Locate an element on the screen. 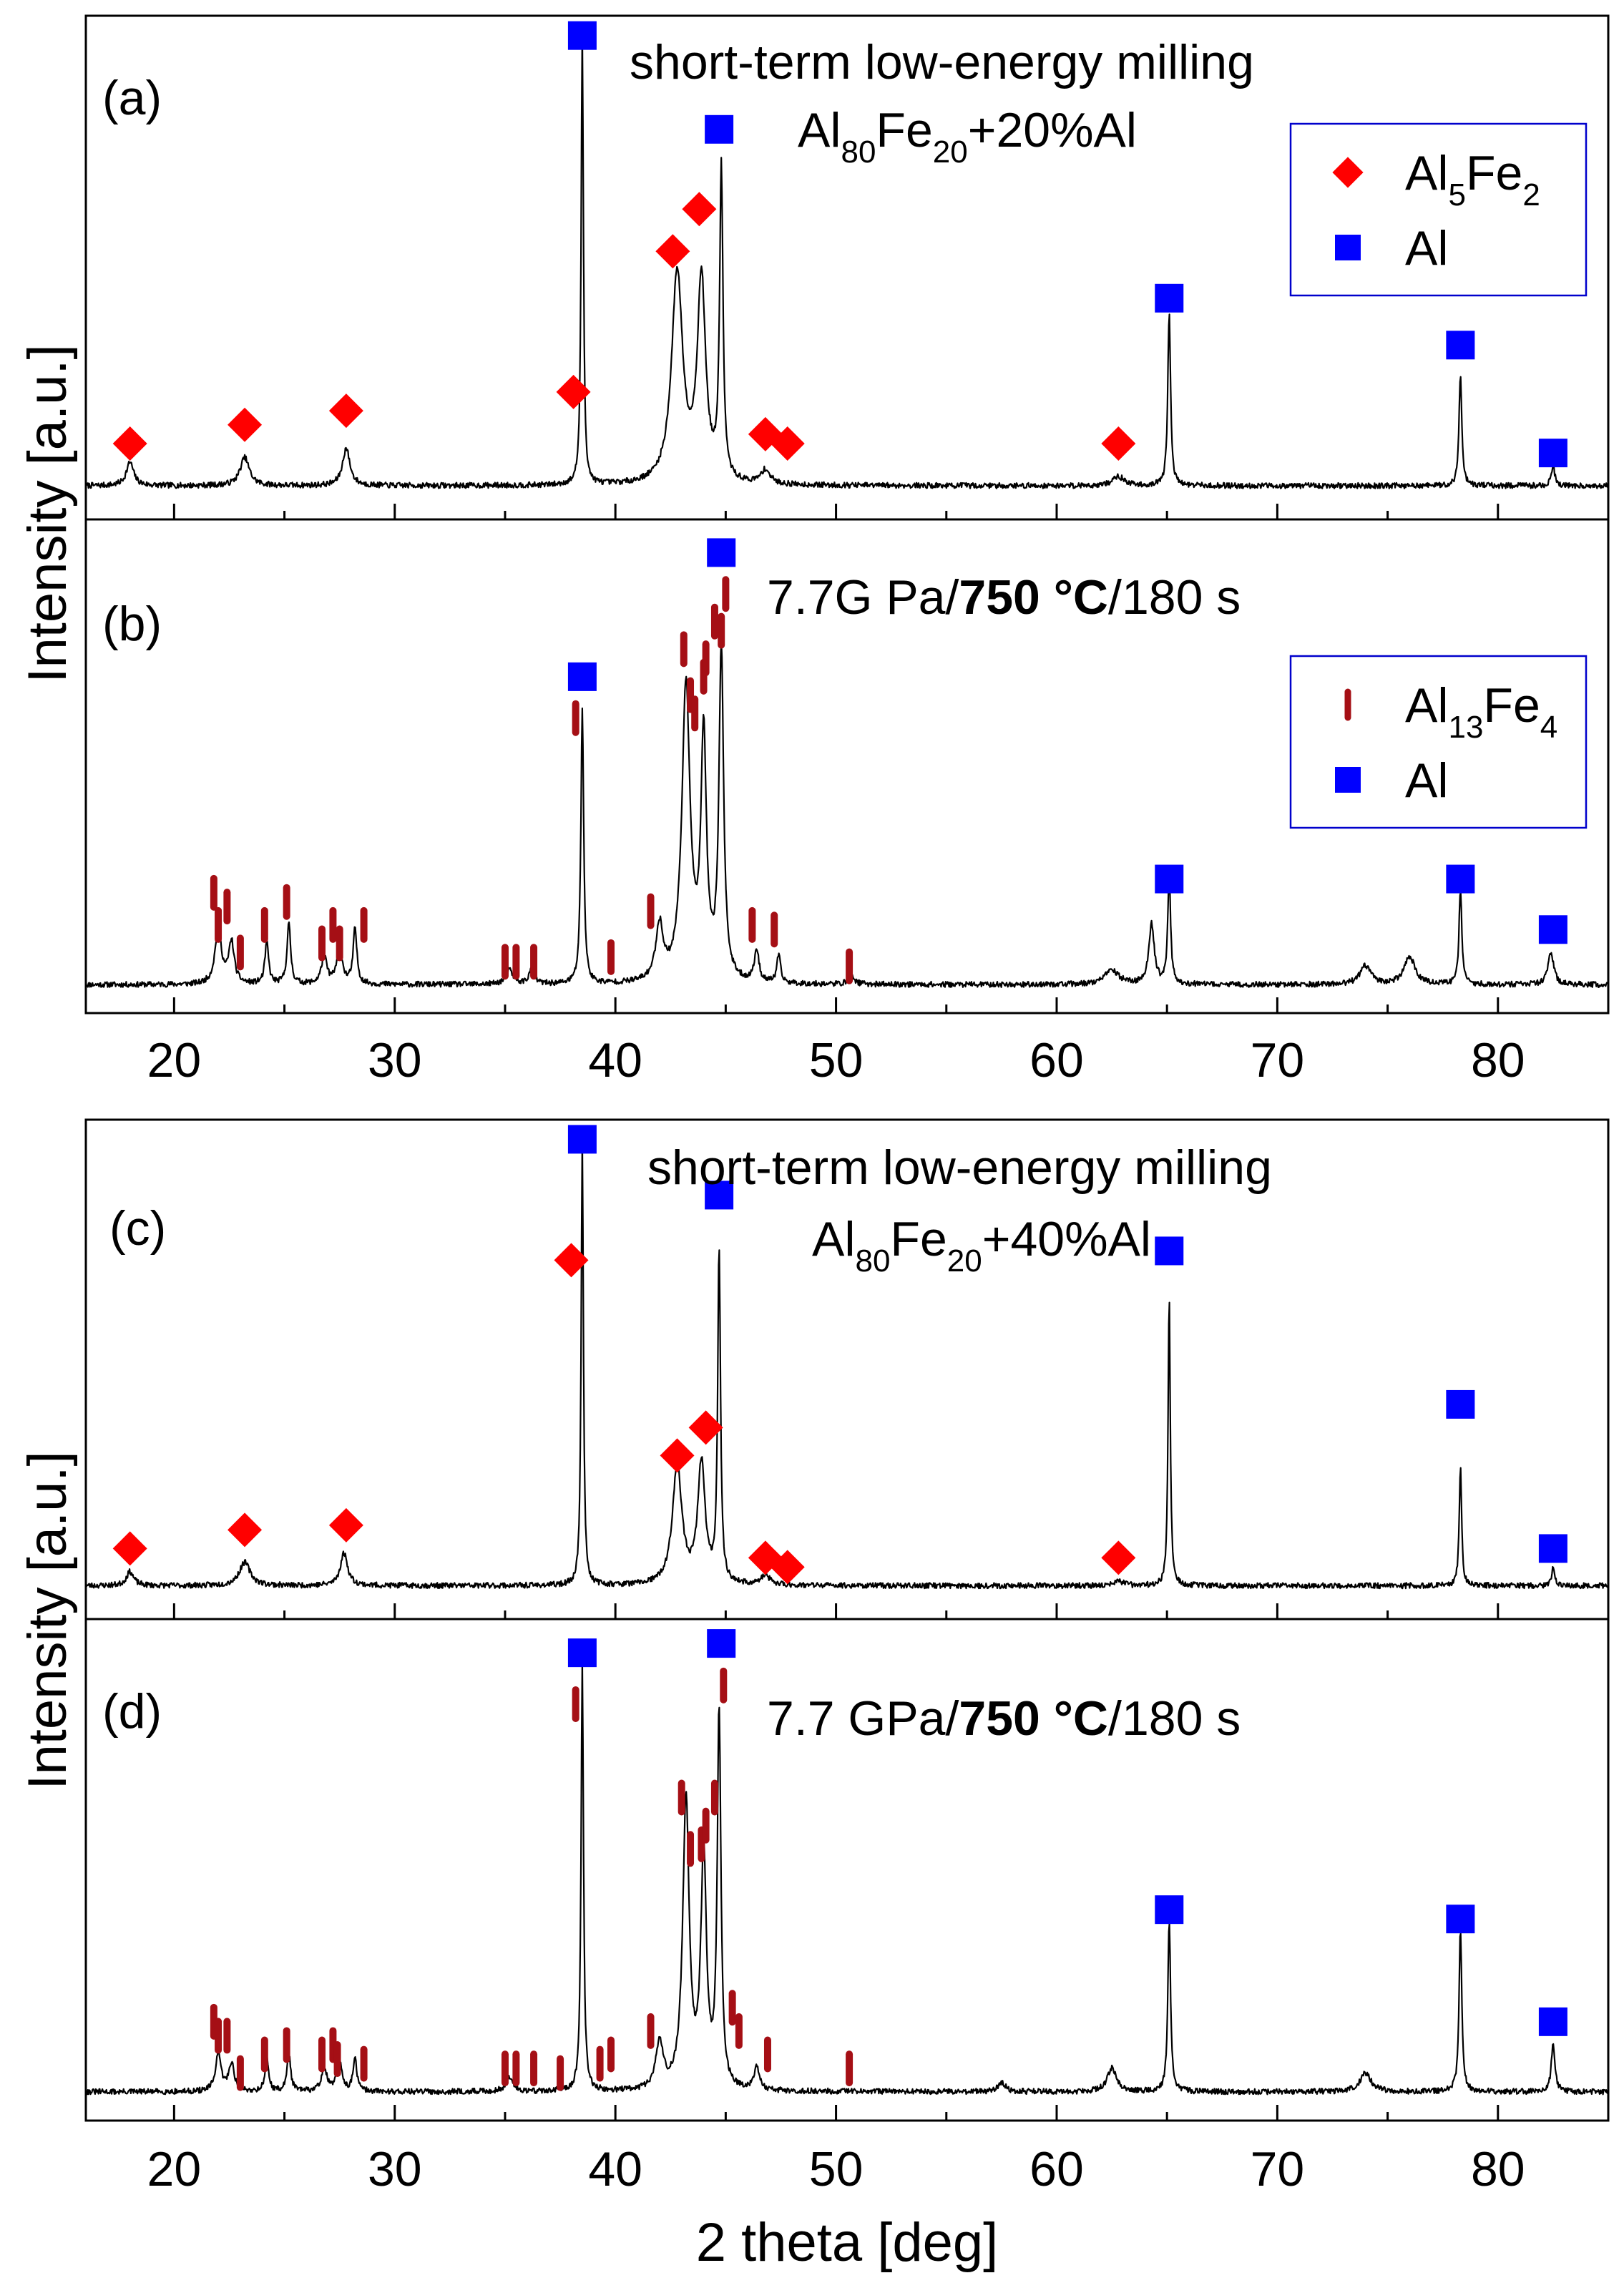 This screenshot has width=1624, height=2283. legend-formula-part: Al is located at coordinates (1426, 173).